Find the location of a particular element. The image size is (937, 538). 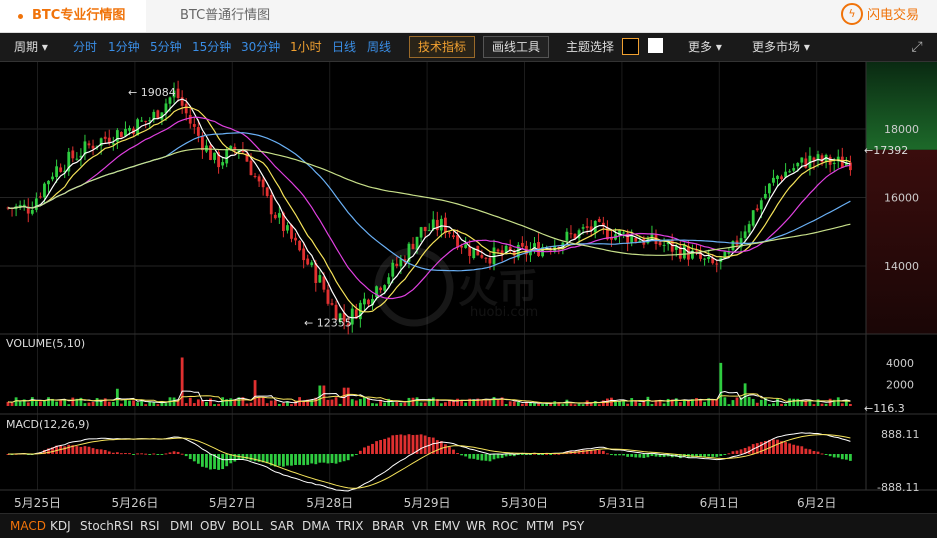

fullscreen-icon: ⤢ is located at coordinates (917, 47).